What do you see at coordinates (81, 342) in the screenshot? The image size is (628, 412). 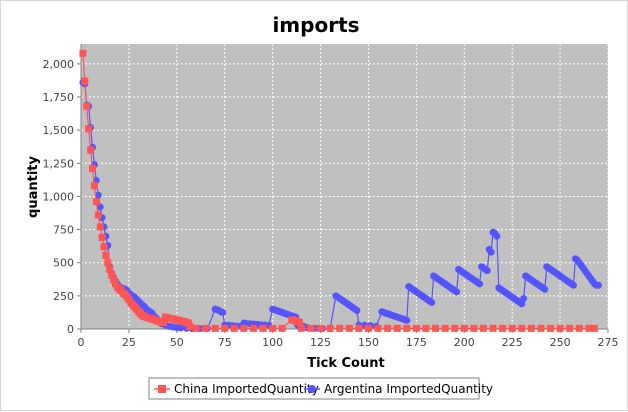 I see `x-tick-label: 0` at bounding box center [81, 342].